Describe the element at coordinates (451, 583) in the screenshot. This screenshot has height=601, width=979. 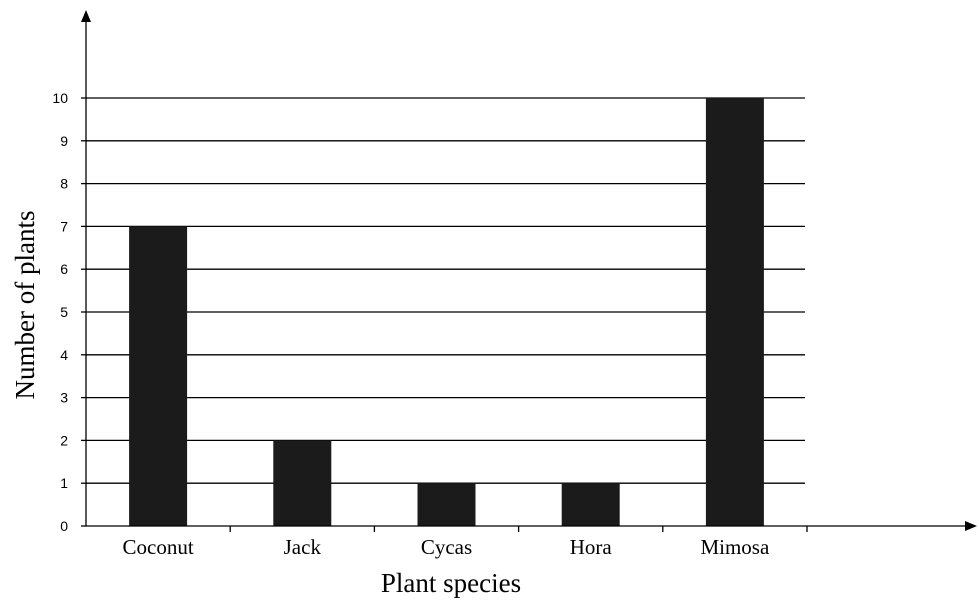
I see `x-axis-title: Plant species` at that location.